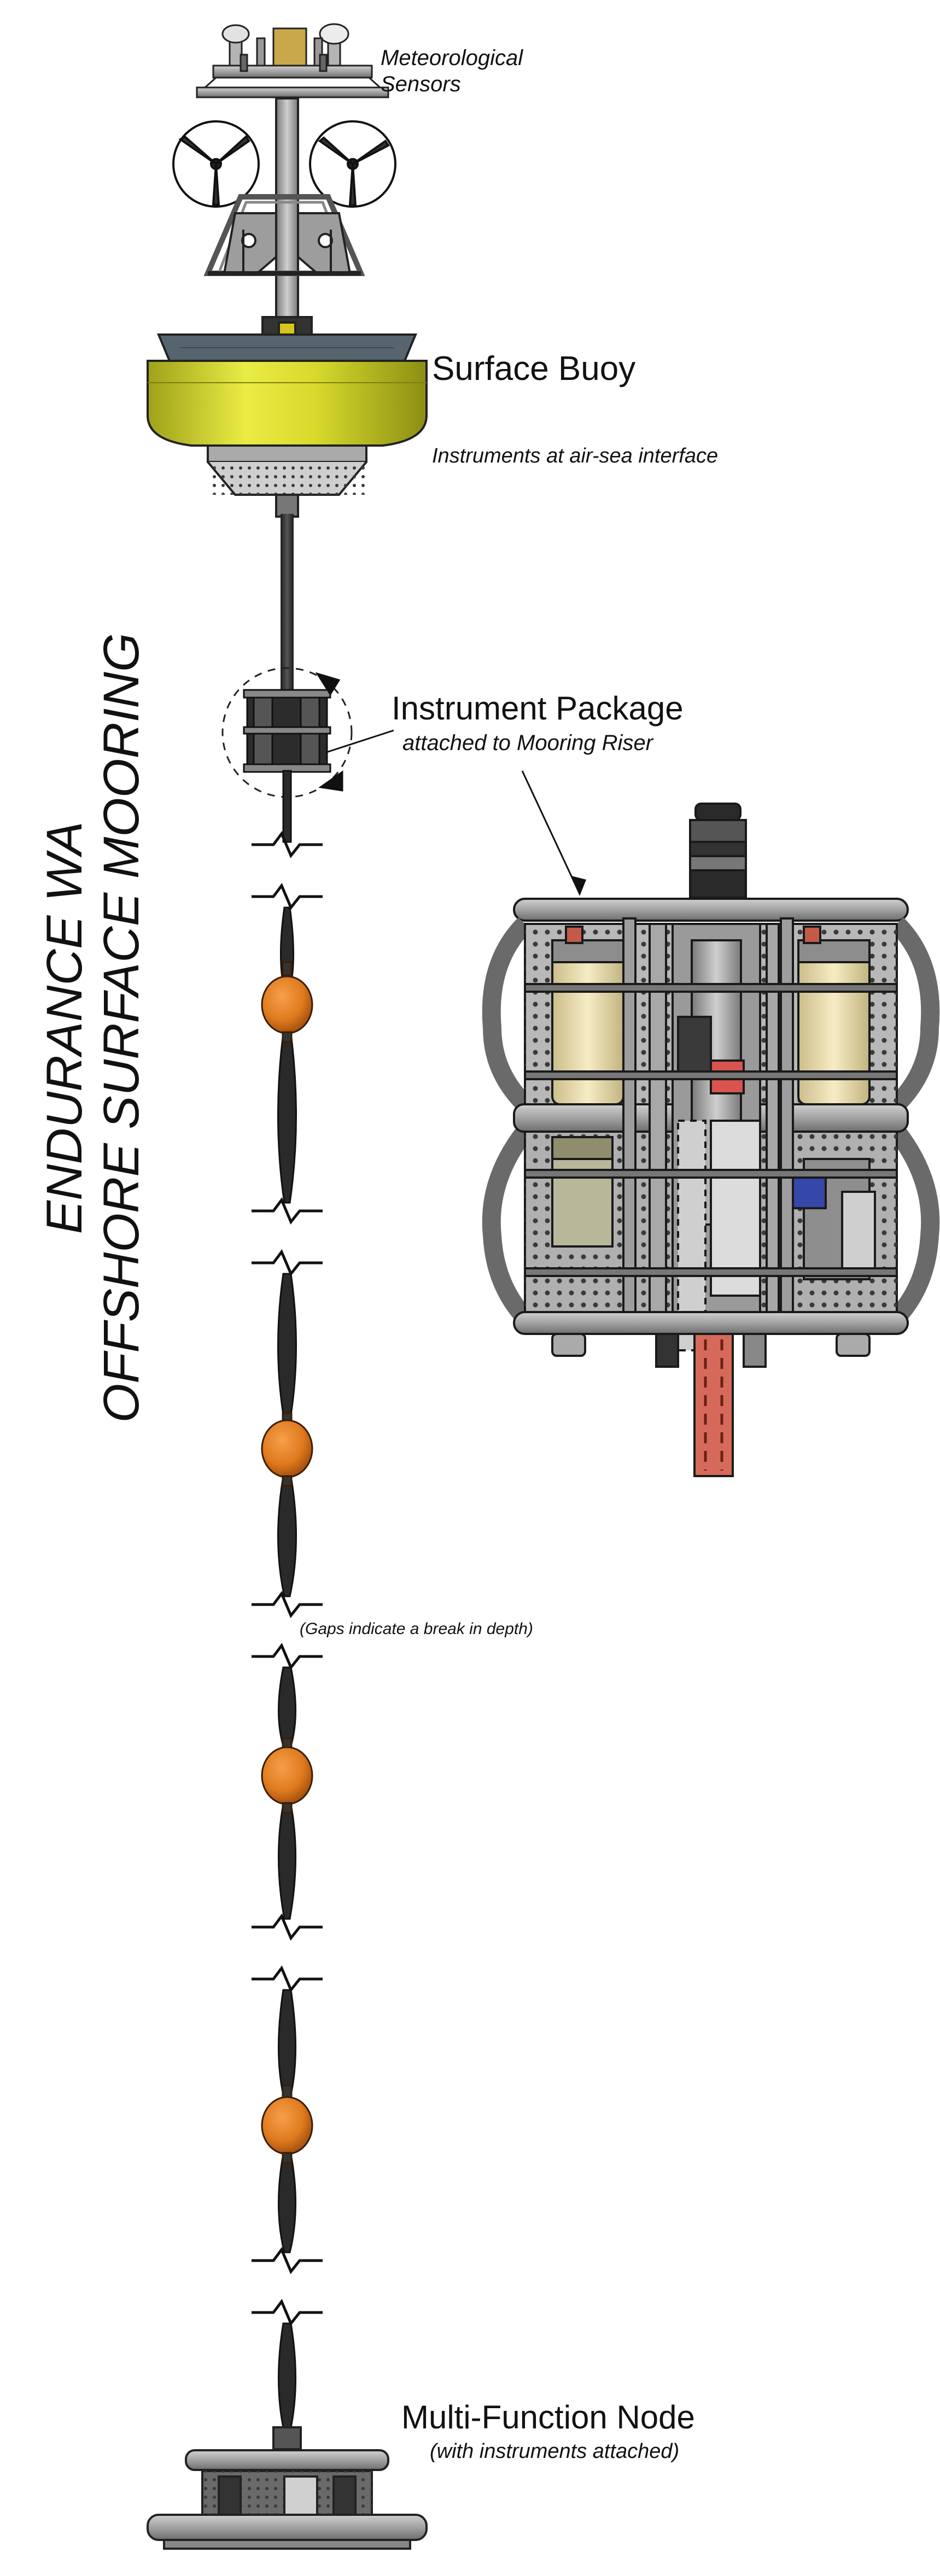 This screenshot has height=2576, width=940. Describe the element at coordinates (284, 224) in the screenshot. I see `buoy-tower-frame` at that location.